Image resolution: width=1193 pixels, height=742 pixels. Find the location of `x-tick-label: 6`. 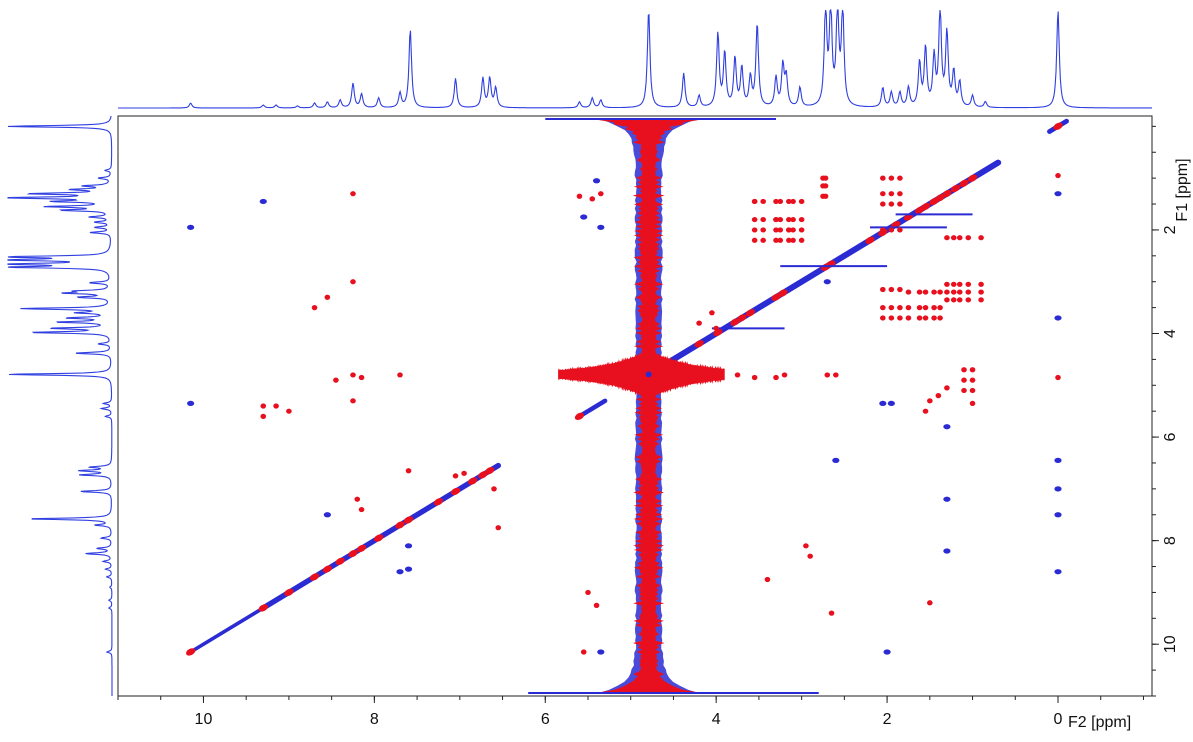

x-tick-label: 6 is located at coordinates (545, 719).